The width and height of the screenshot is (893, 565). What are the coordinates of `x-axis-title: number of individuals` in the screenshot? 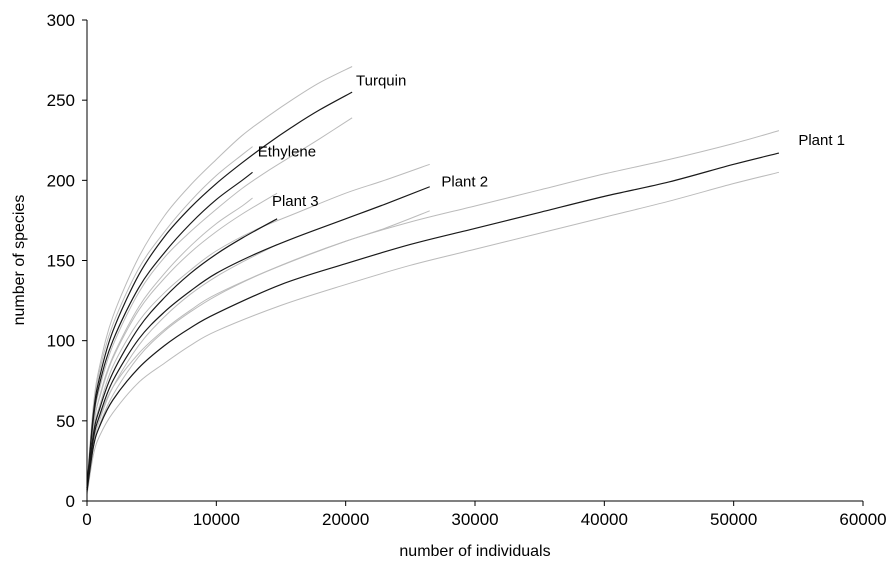 It's located at (474, 551).